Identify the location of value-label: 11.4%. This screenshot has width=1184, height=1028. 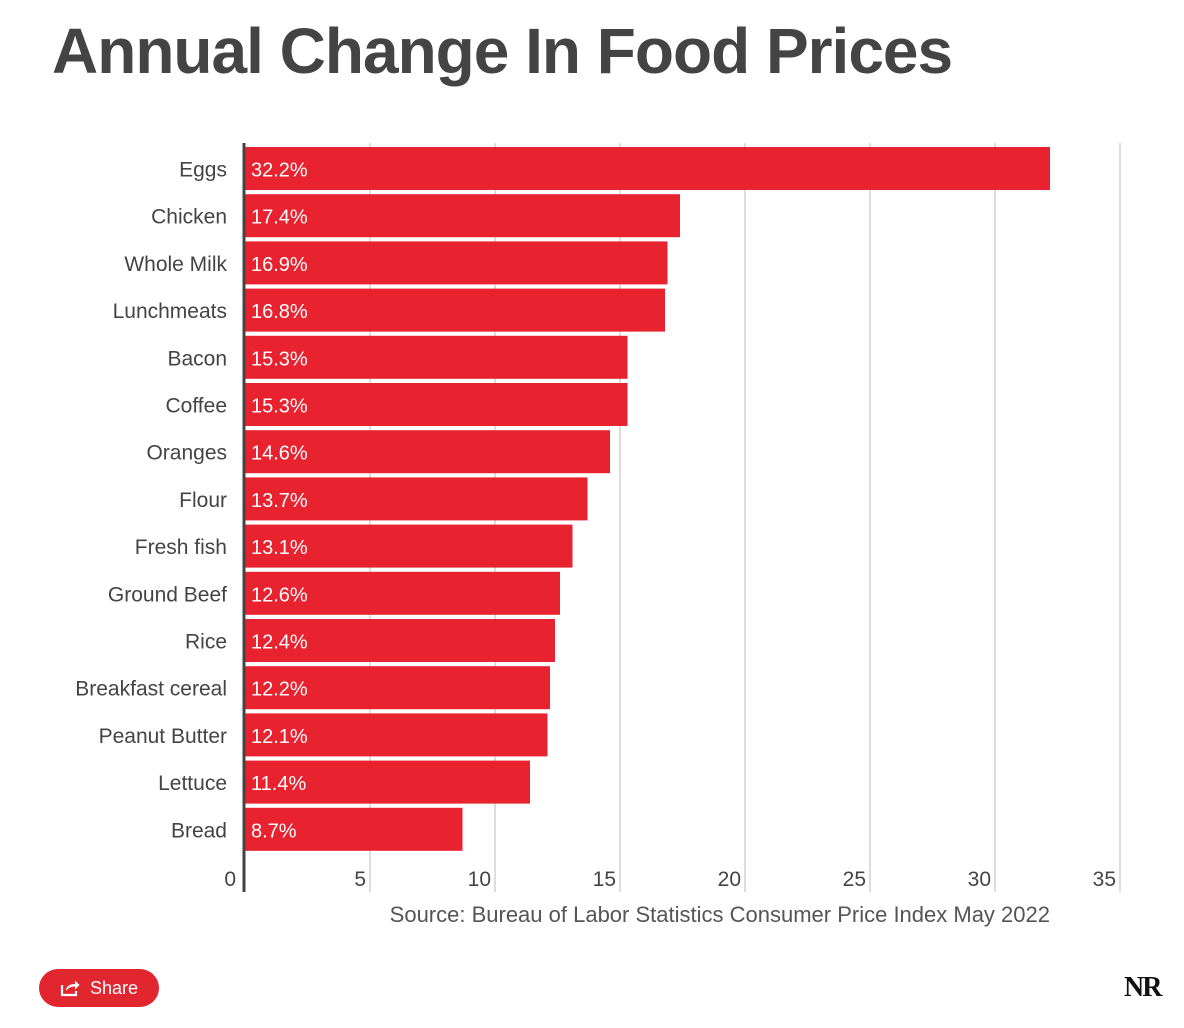
(278, 784).